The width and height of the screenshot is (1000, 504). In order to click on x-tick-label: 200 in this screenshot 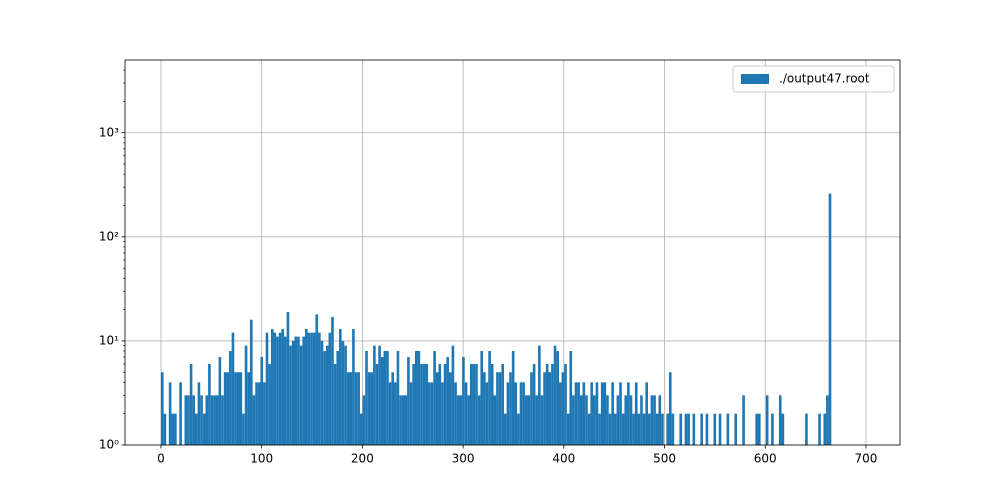, I will do `click(362, 459)`.